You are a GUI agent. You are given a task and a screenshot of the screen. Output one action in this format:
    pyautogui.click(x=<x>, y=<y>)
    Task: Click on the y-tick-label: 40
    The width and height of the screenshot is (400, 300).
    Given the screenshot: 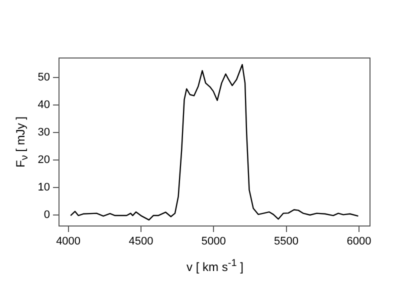 What is the action you would take?
    pyautogui.click(x=44, y=104)
    